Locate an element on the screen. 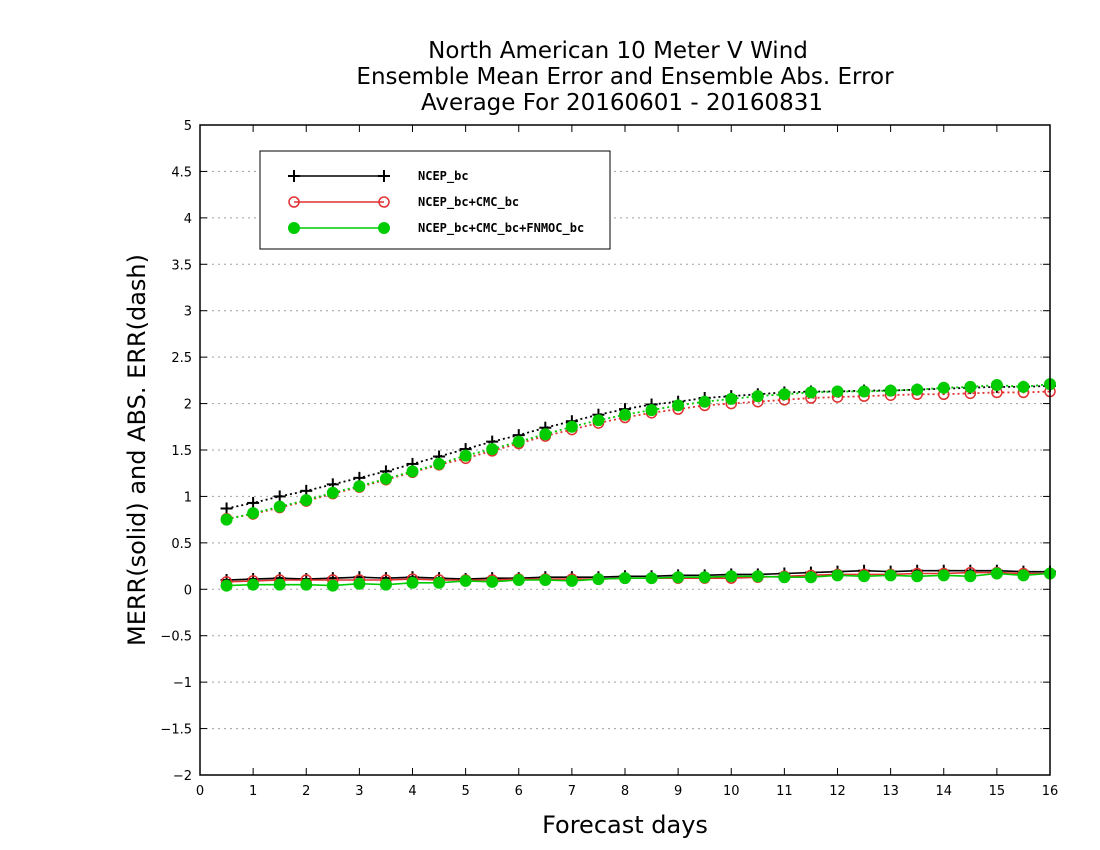 The width and height of the screenshot is (1100, 850). y-tick-label: −2 is located at coordinates (182, 776).